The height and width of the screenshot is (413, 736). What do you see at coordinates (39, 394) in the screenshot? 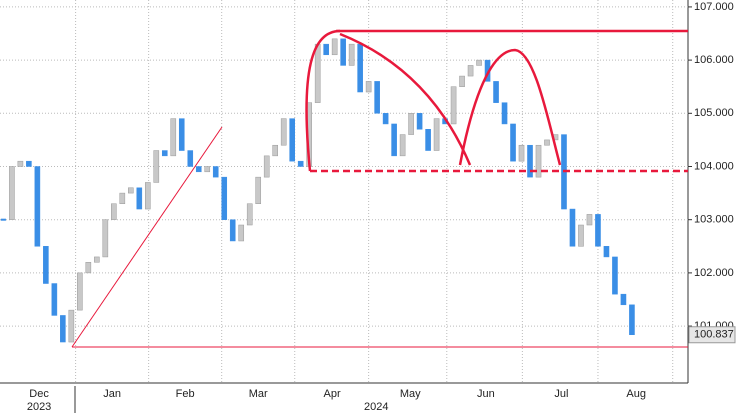
I see `x-tick-label: Dec` at bounding box center [39, 394].